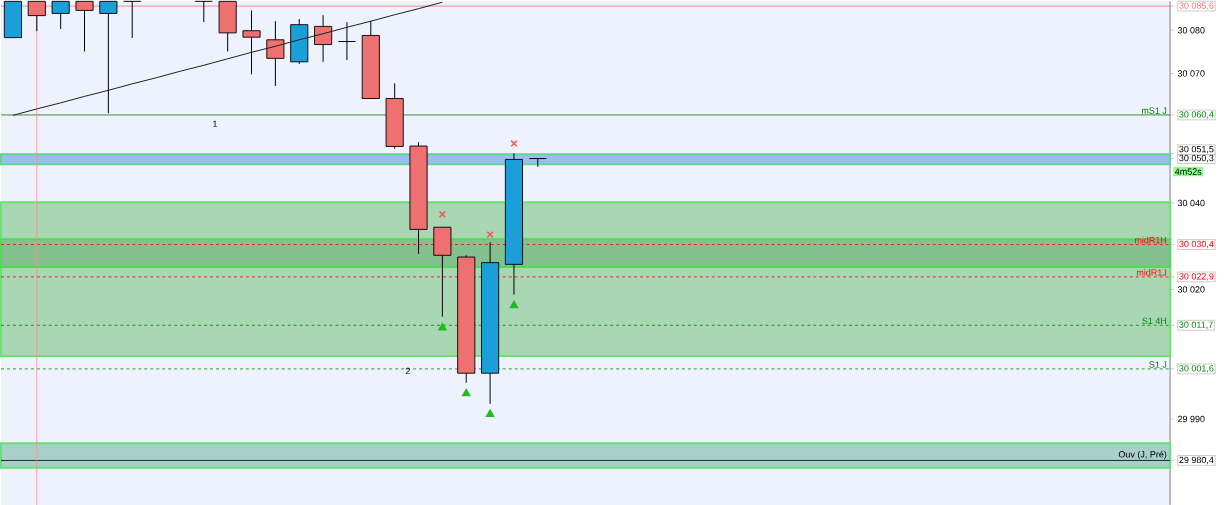 The image size is (1225, 505). Describe the element at coordinates (1196, 158) in the screenshot. I see `y-tick-label: 30 050,3` at that location.